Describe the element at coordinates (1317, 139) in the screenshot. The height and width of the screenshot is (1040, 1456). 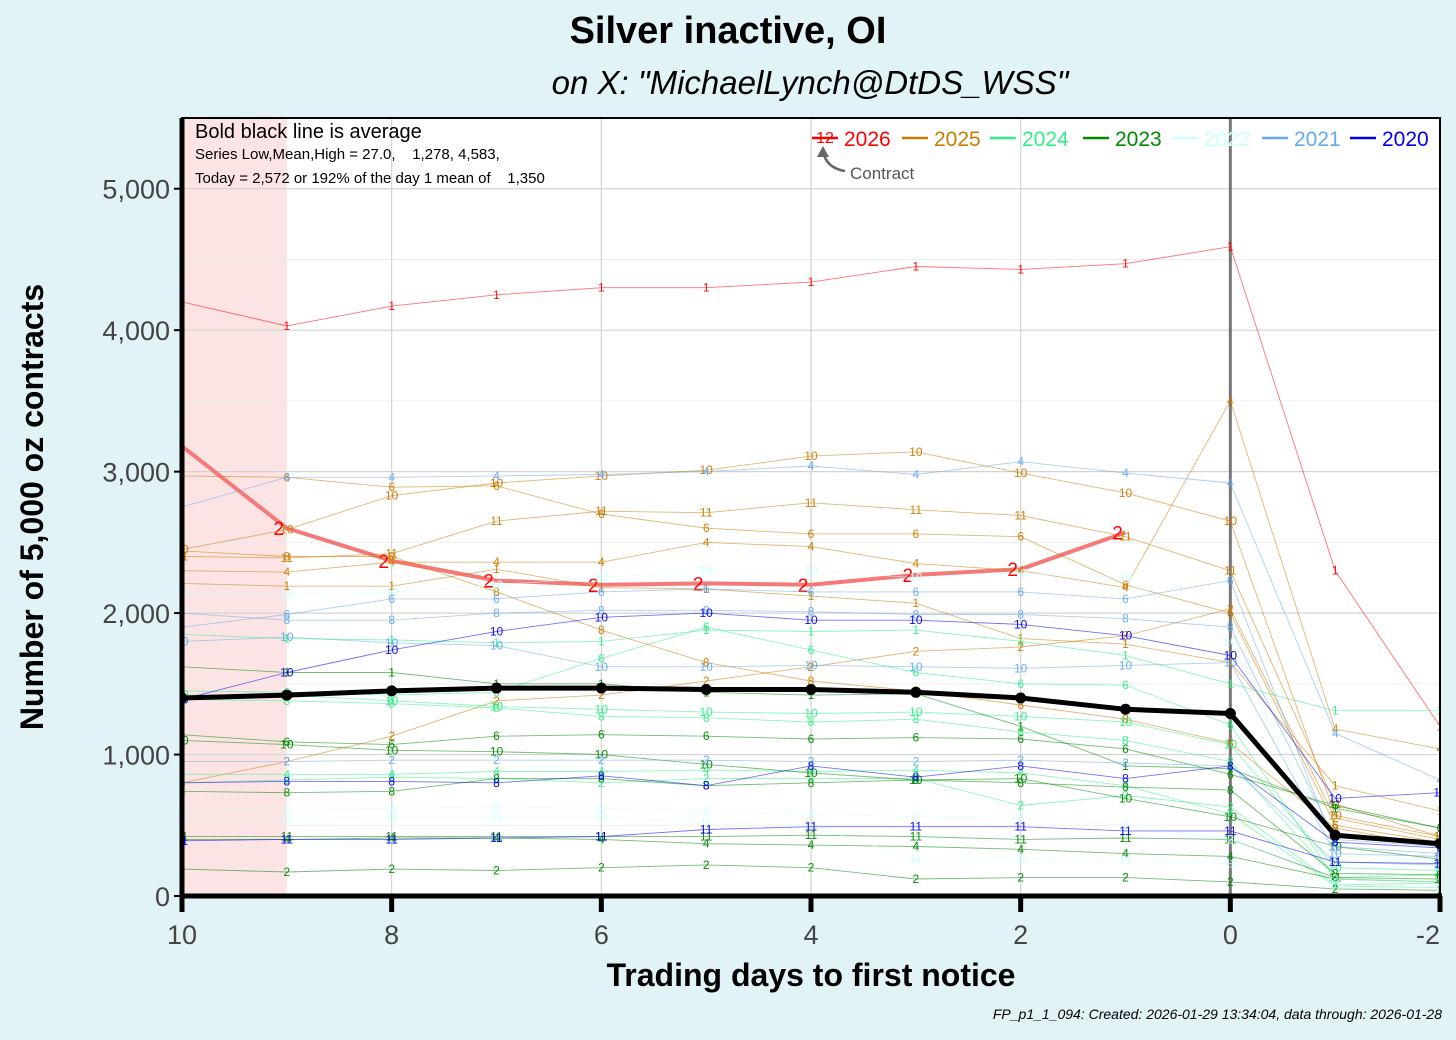
I see `legend-label: 2021` at that location.